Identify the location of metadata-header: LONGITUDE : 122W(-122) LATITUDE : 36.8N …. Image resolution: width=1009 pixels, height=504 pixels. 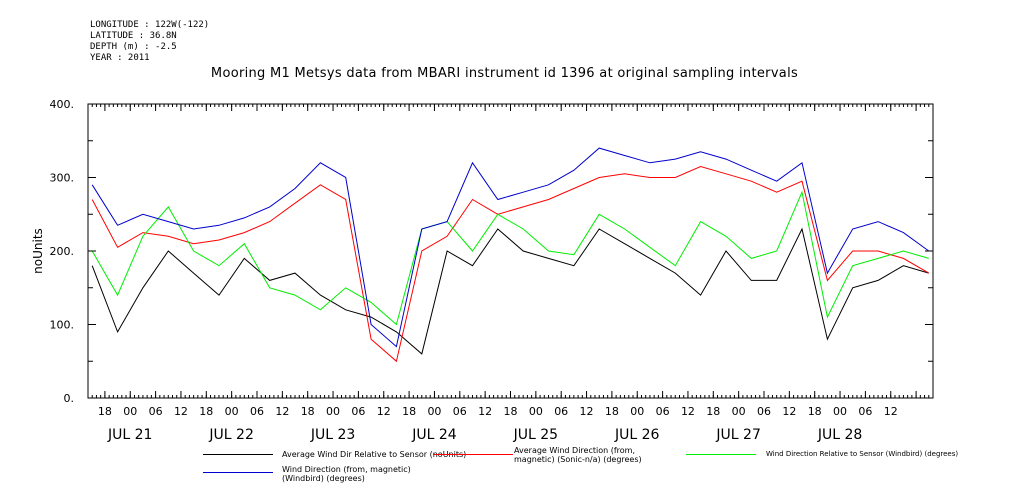
(149, 42).